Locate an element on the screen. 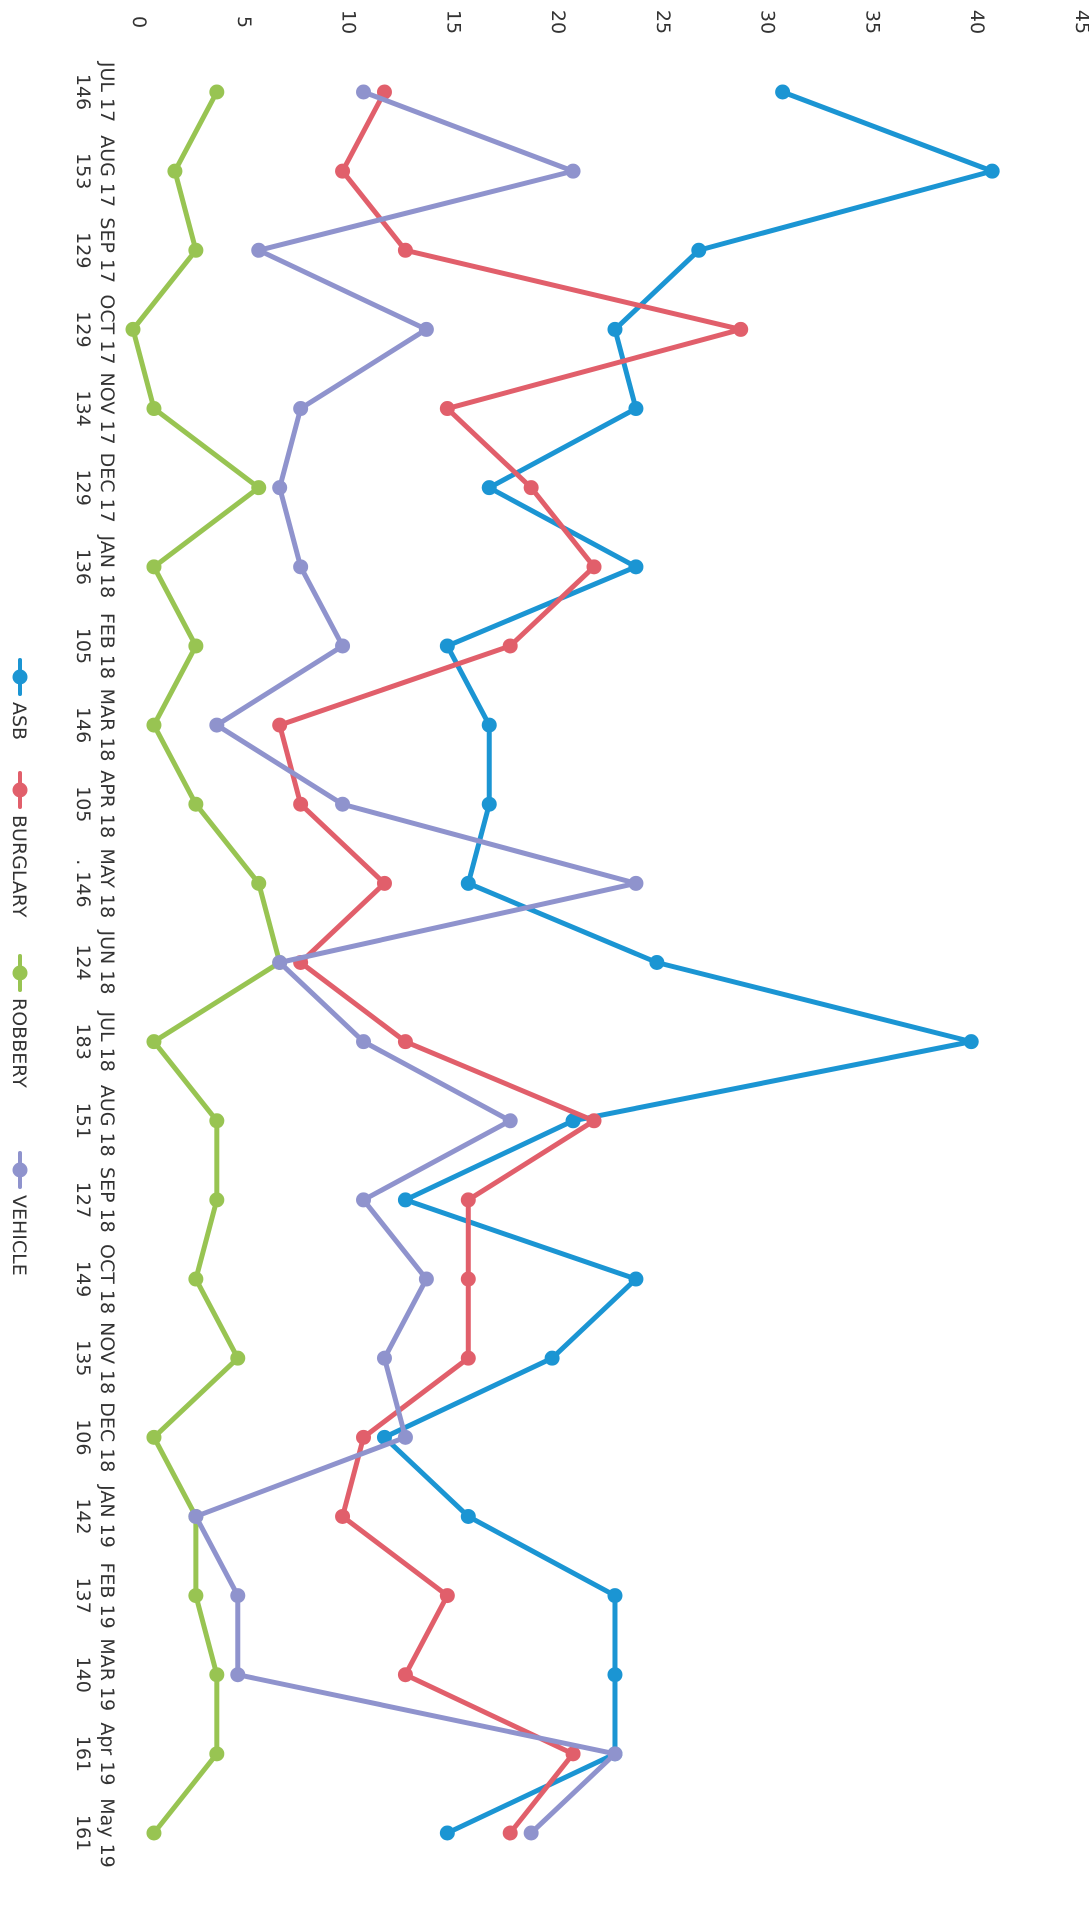 This screenshot has height=1917, width=1089. legend-item-robbery: ROBBERY is located at coordinates (19, 1021).